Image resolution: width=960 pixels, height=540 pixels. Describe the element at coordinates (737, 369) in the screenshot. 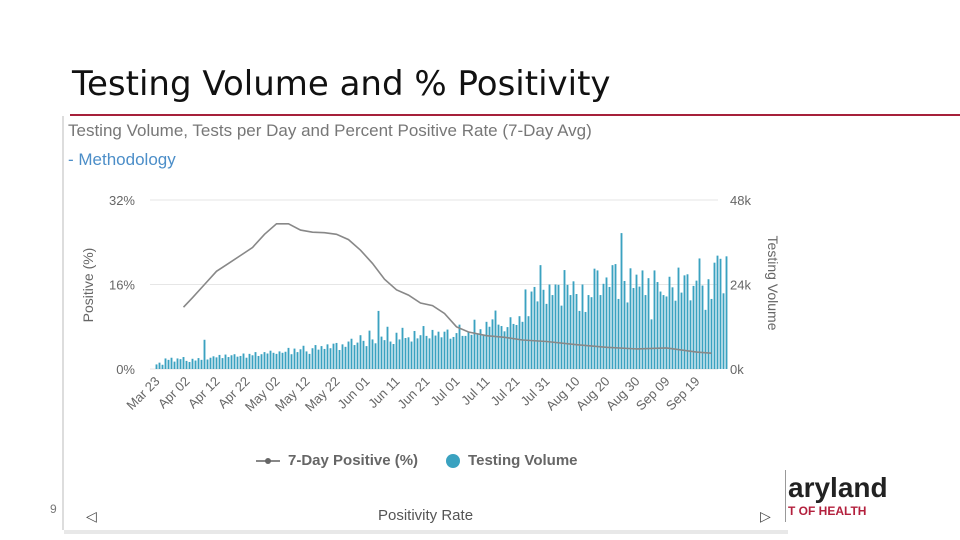

I see `y-tick-right: 0k` at that location.